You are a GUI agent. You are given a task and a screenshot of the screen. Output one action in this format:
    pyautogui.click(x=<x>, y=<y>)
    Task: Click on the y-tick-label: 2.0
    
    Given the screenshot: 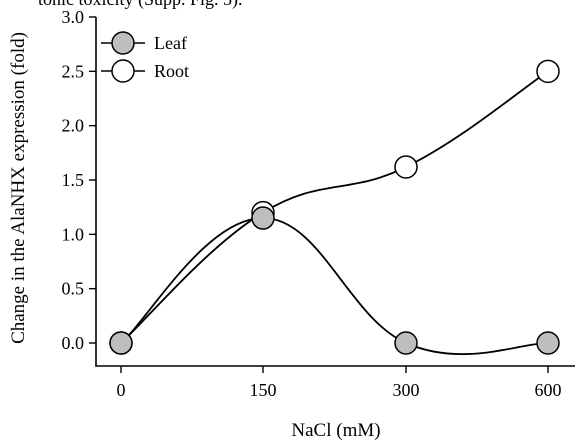 What is the action you would take?
    pyautogui.click(x=73, y=126)
    